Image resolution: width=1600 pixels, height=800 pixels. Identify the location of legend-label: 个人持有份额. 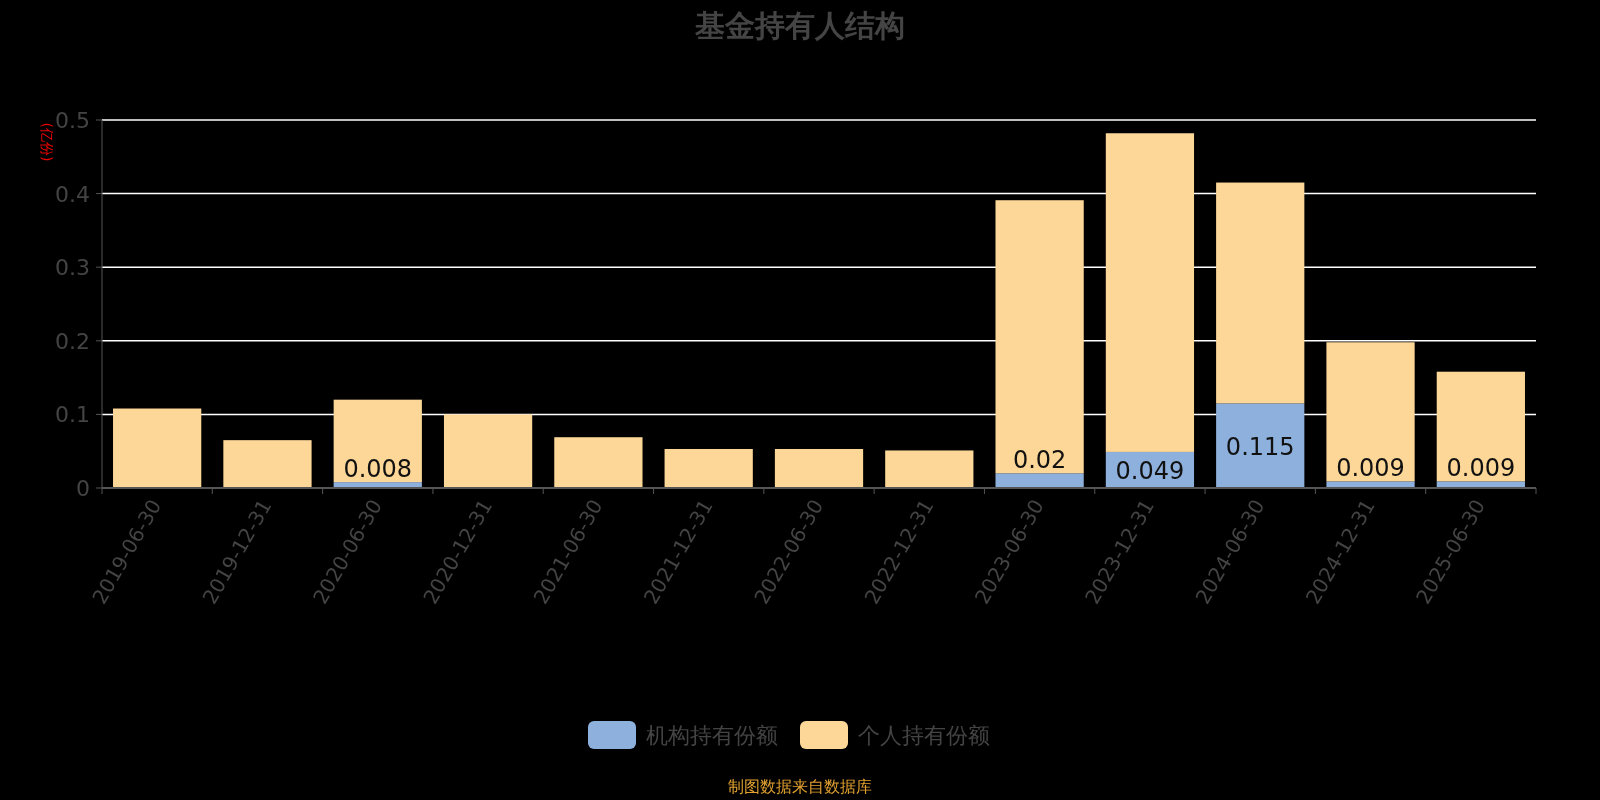
(924, 735).